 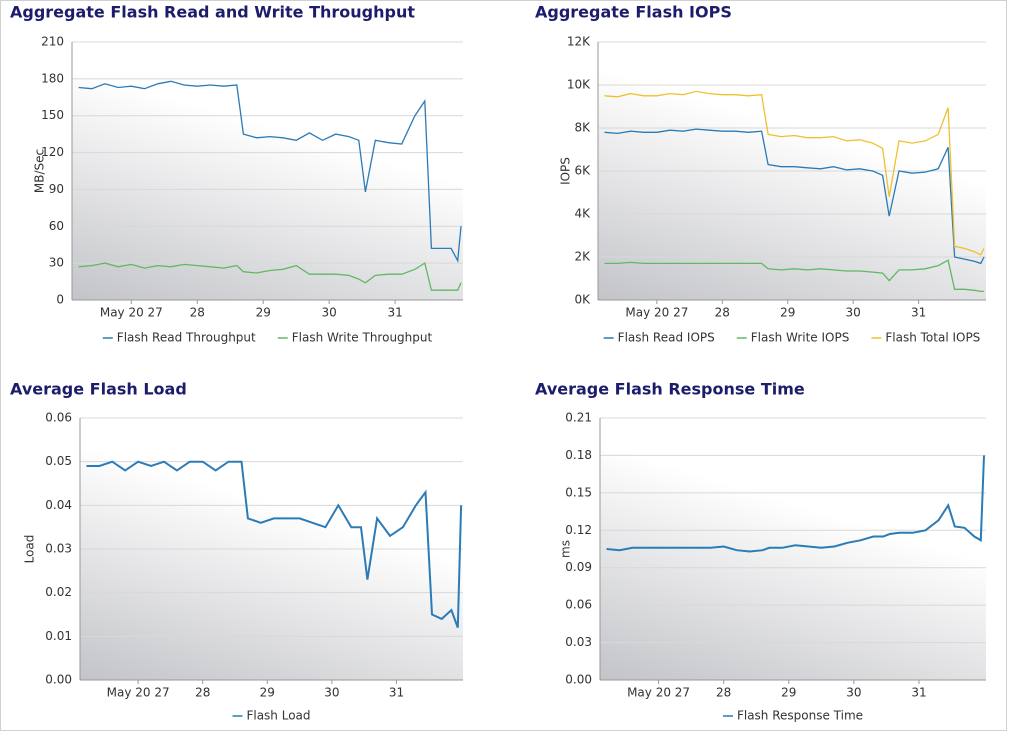 I want to click on y-tick-label: 210, so click(x=52, y=42).